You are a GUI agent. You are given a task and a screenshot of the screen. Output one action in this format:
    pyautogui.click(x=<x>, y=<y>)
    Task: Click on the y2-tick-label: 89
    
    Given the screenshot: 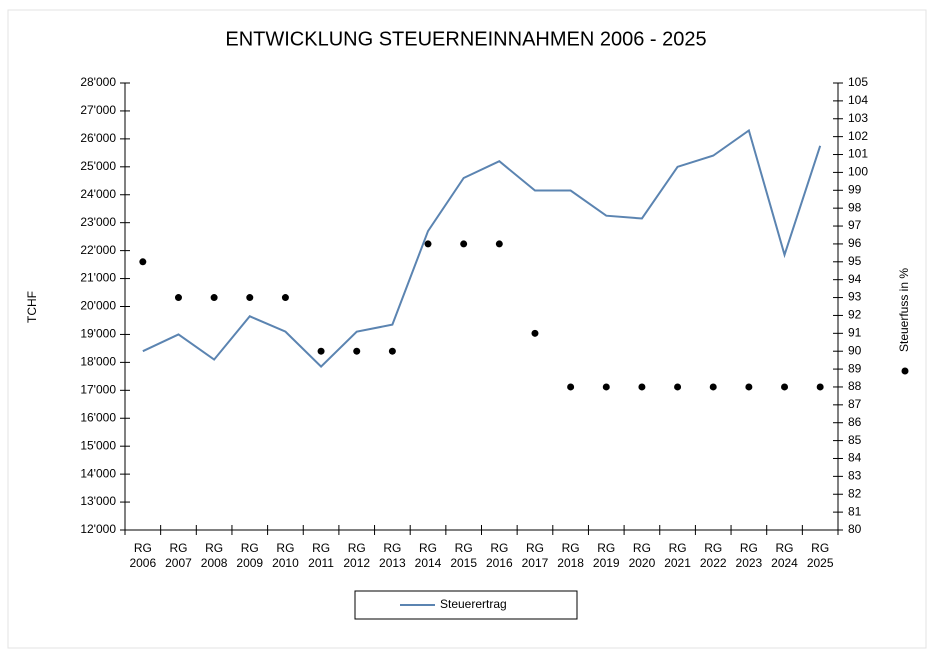 What is the action you would take?
    pyautogui.click(x=855, y=368)
    